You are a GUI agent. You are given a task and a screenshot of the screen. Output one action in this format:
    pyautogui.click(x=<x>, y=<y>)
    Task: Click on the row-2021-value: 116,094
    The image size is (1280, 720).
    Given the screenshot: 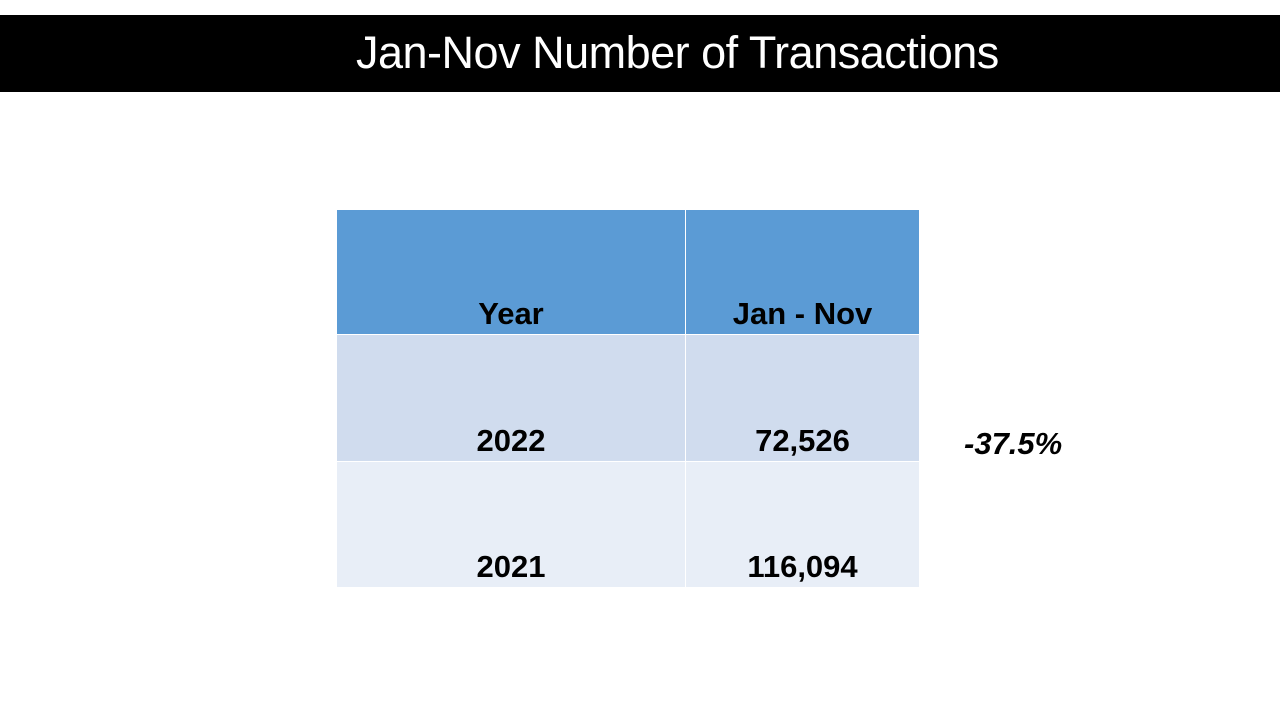 What is the action you would take?
    pyautogui.click(x=802, y=524)
    